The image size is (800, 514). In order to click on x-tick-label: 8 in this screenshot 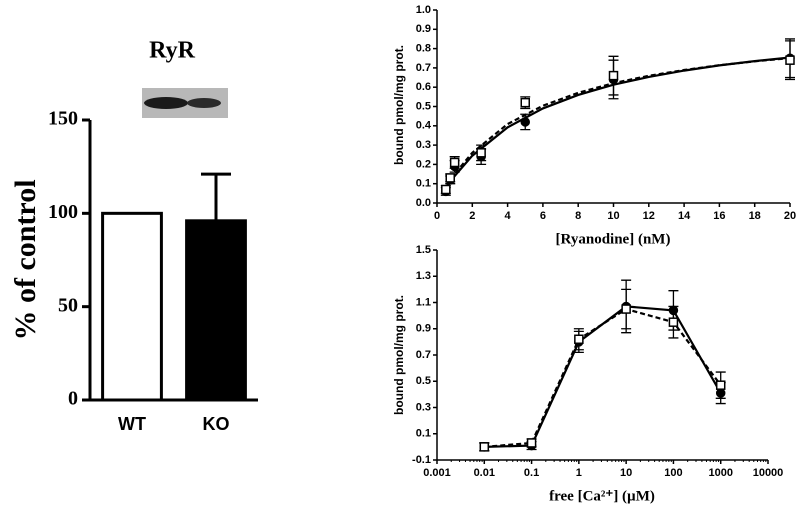, I will do `click(578, 216)`.